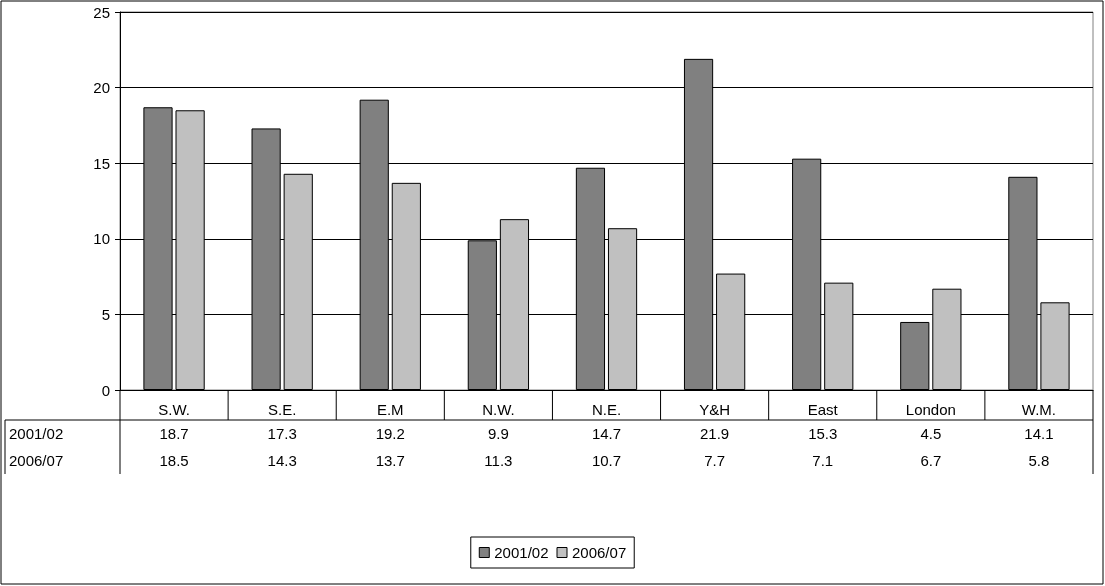 The height and width of the screenshot is (586, 1105). I want to click on y-tick-label: 10, so click(101, 239).